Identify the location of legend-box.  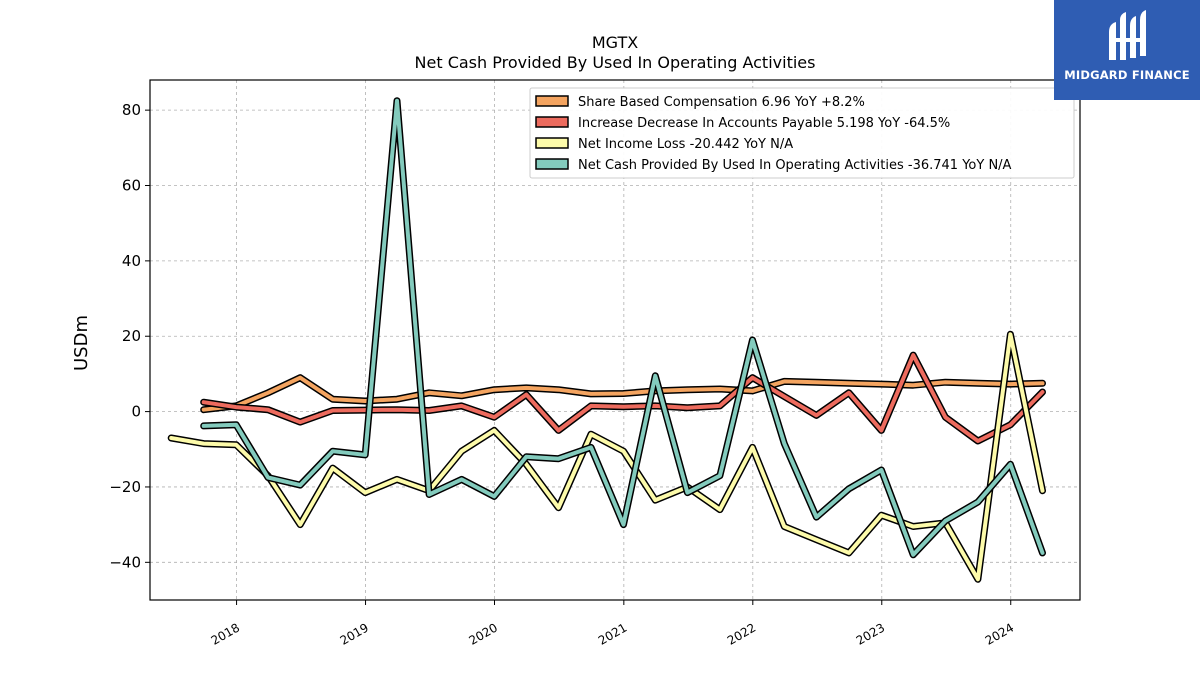
(802, 133).